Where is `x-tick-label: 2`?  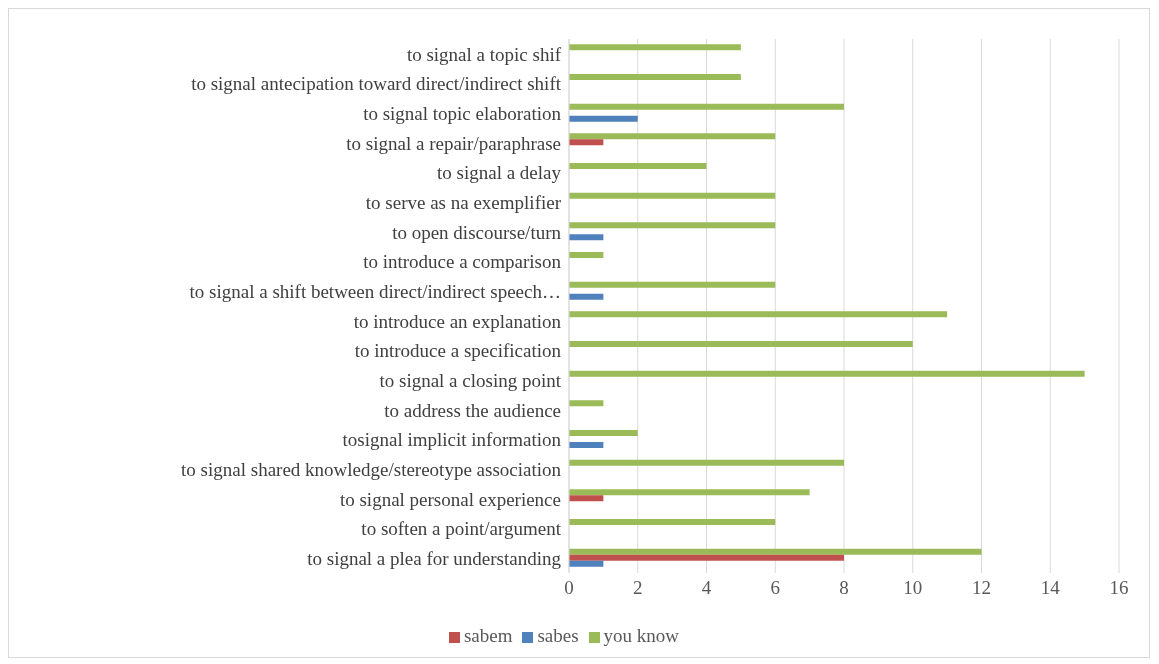 x-tick-label: 2 is located at coordinates (638, 588).